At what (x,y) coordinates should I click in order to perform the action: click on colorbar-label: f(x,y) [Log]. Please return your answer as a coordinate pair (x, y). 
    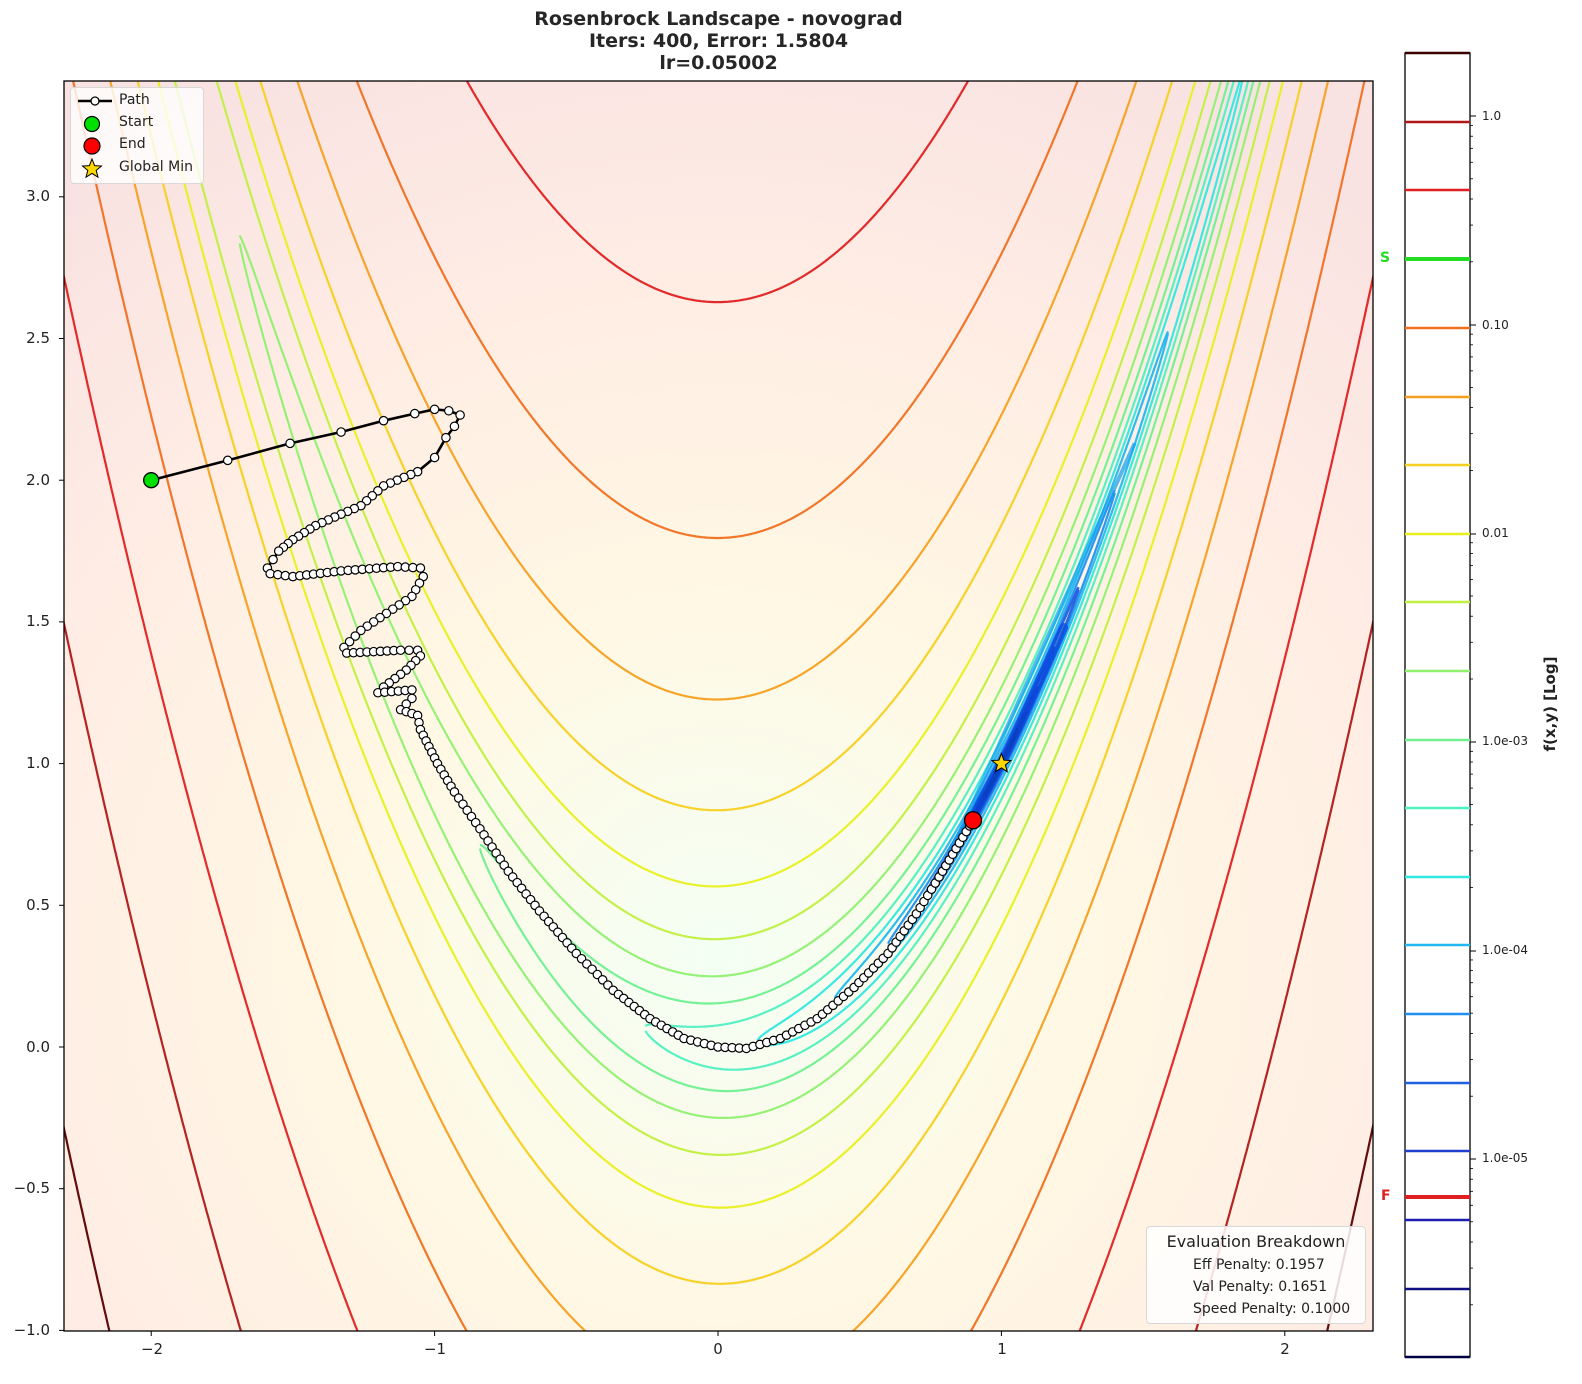
    Looking at the image, I should click on (1550, 704).